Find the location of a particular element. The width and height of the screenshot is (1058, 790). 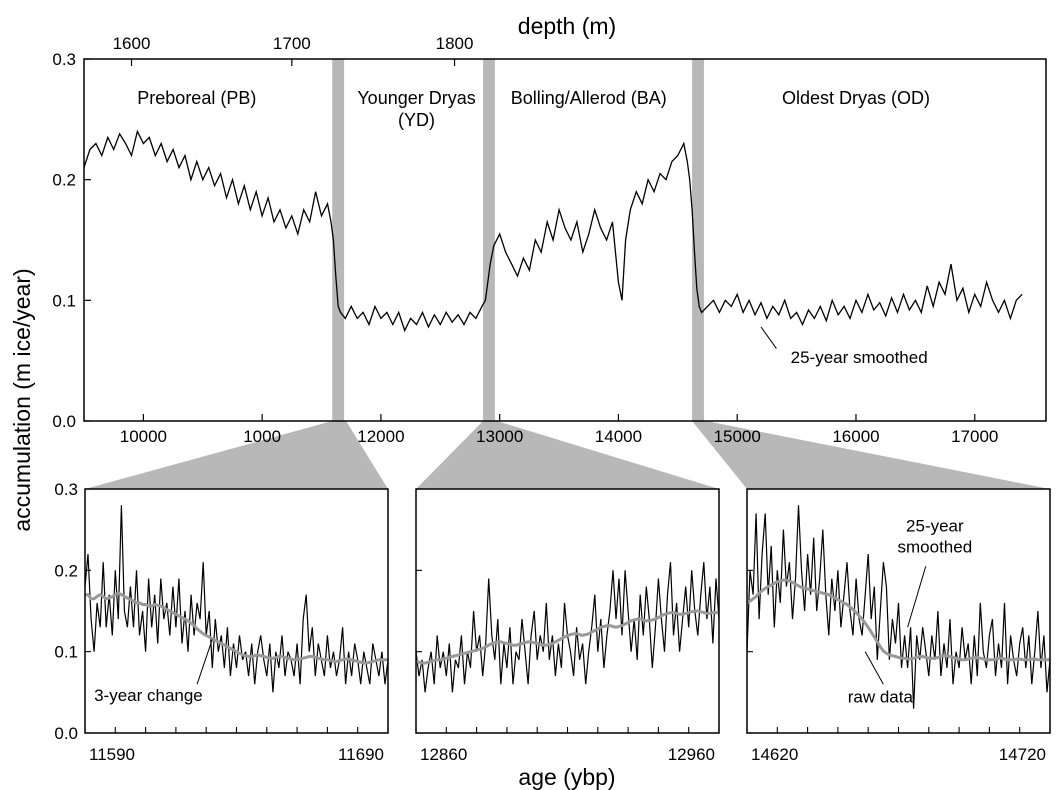

raw-pointer is located at coordinates (874, 668).